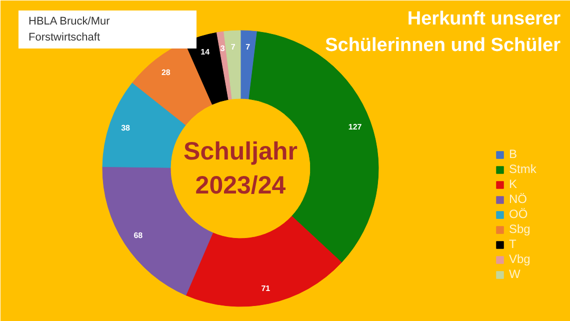 The image size is (570, 321). I want to click on data-label: 71, so click(266, 288).